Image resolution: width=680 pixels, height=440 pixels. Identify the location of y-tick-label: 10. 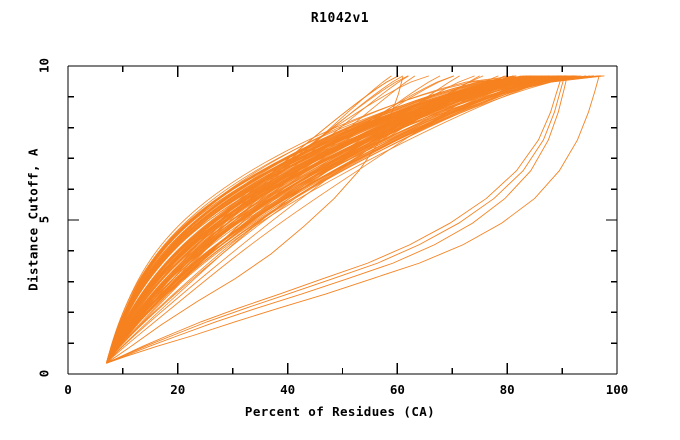
(44, 65).